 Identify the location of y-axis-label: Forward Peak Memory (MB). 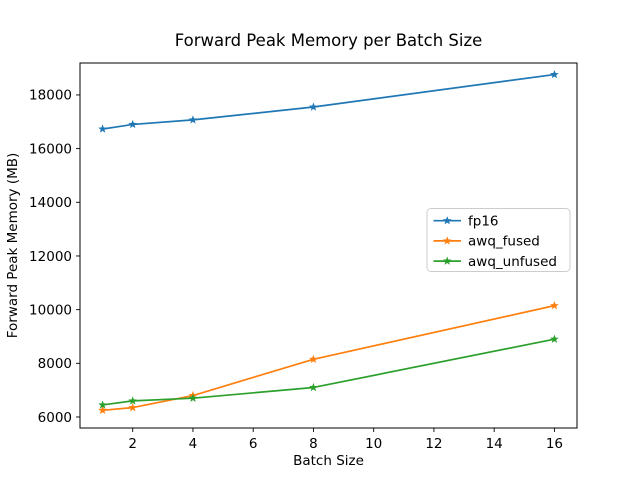
(13, 246).